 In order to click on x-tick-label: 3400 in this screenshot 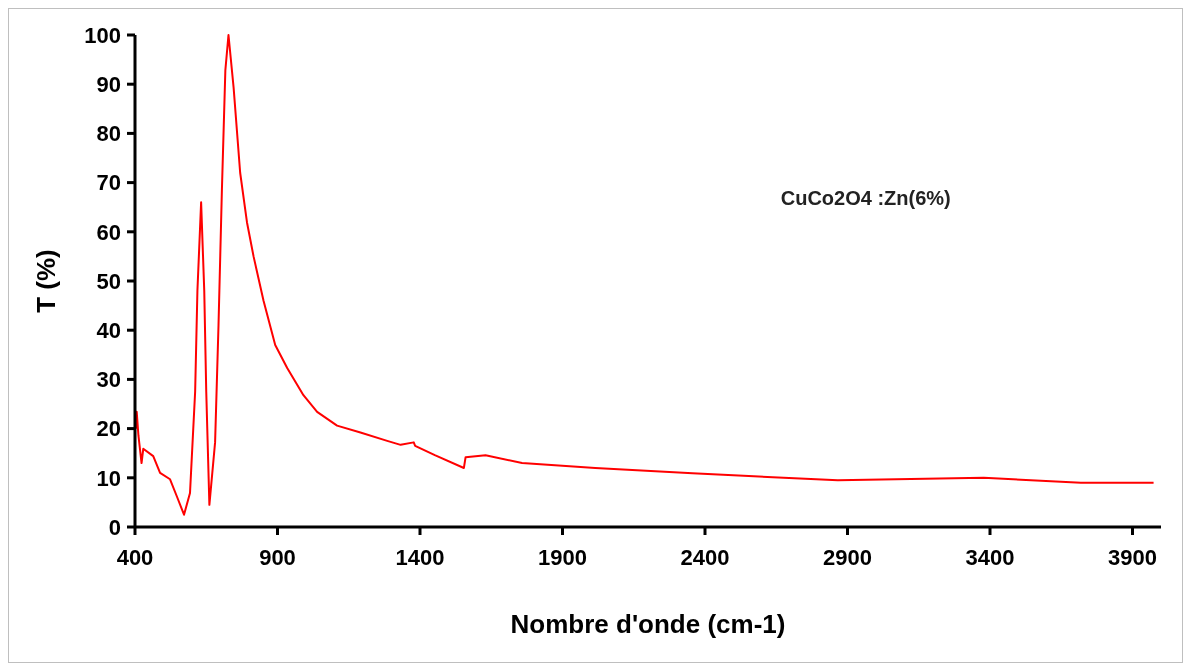, I will do `click(990, 557)`.